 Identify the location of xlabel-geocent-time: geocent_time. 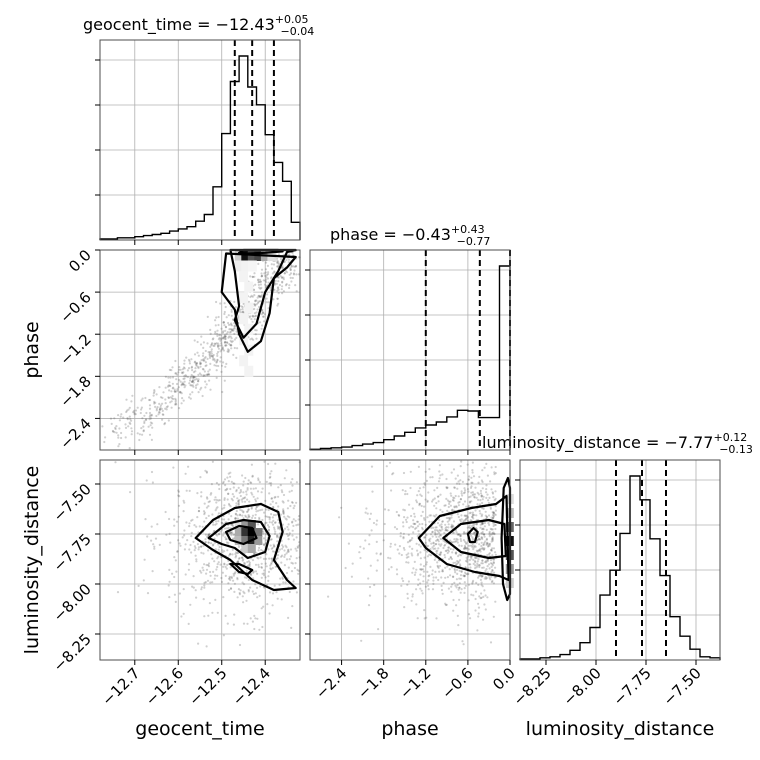
(199, 729).